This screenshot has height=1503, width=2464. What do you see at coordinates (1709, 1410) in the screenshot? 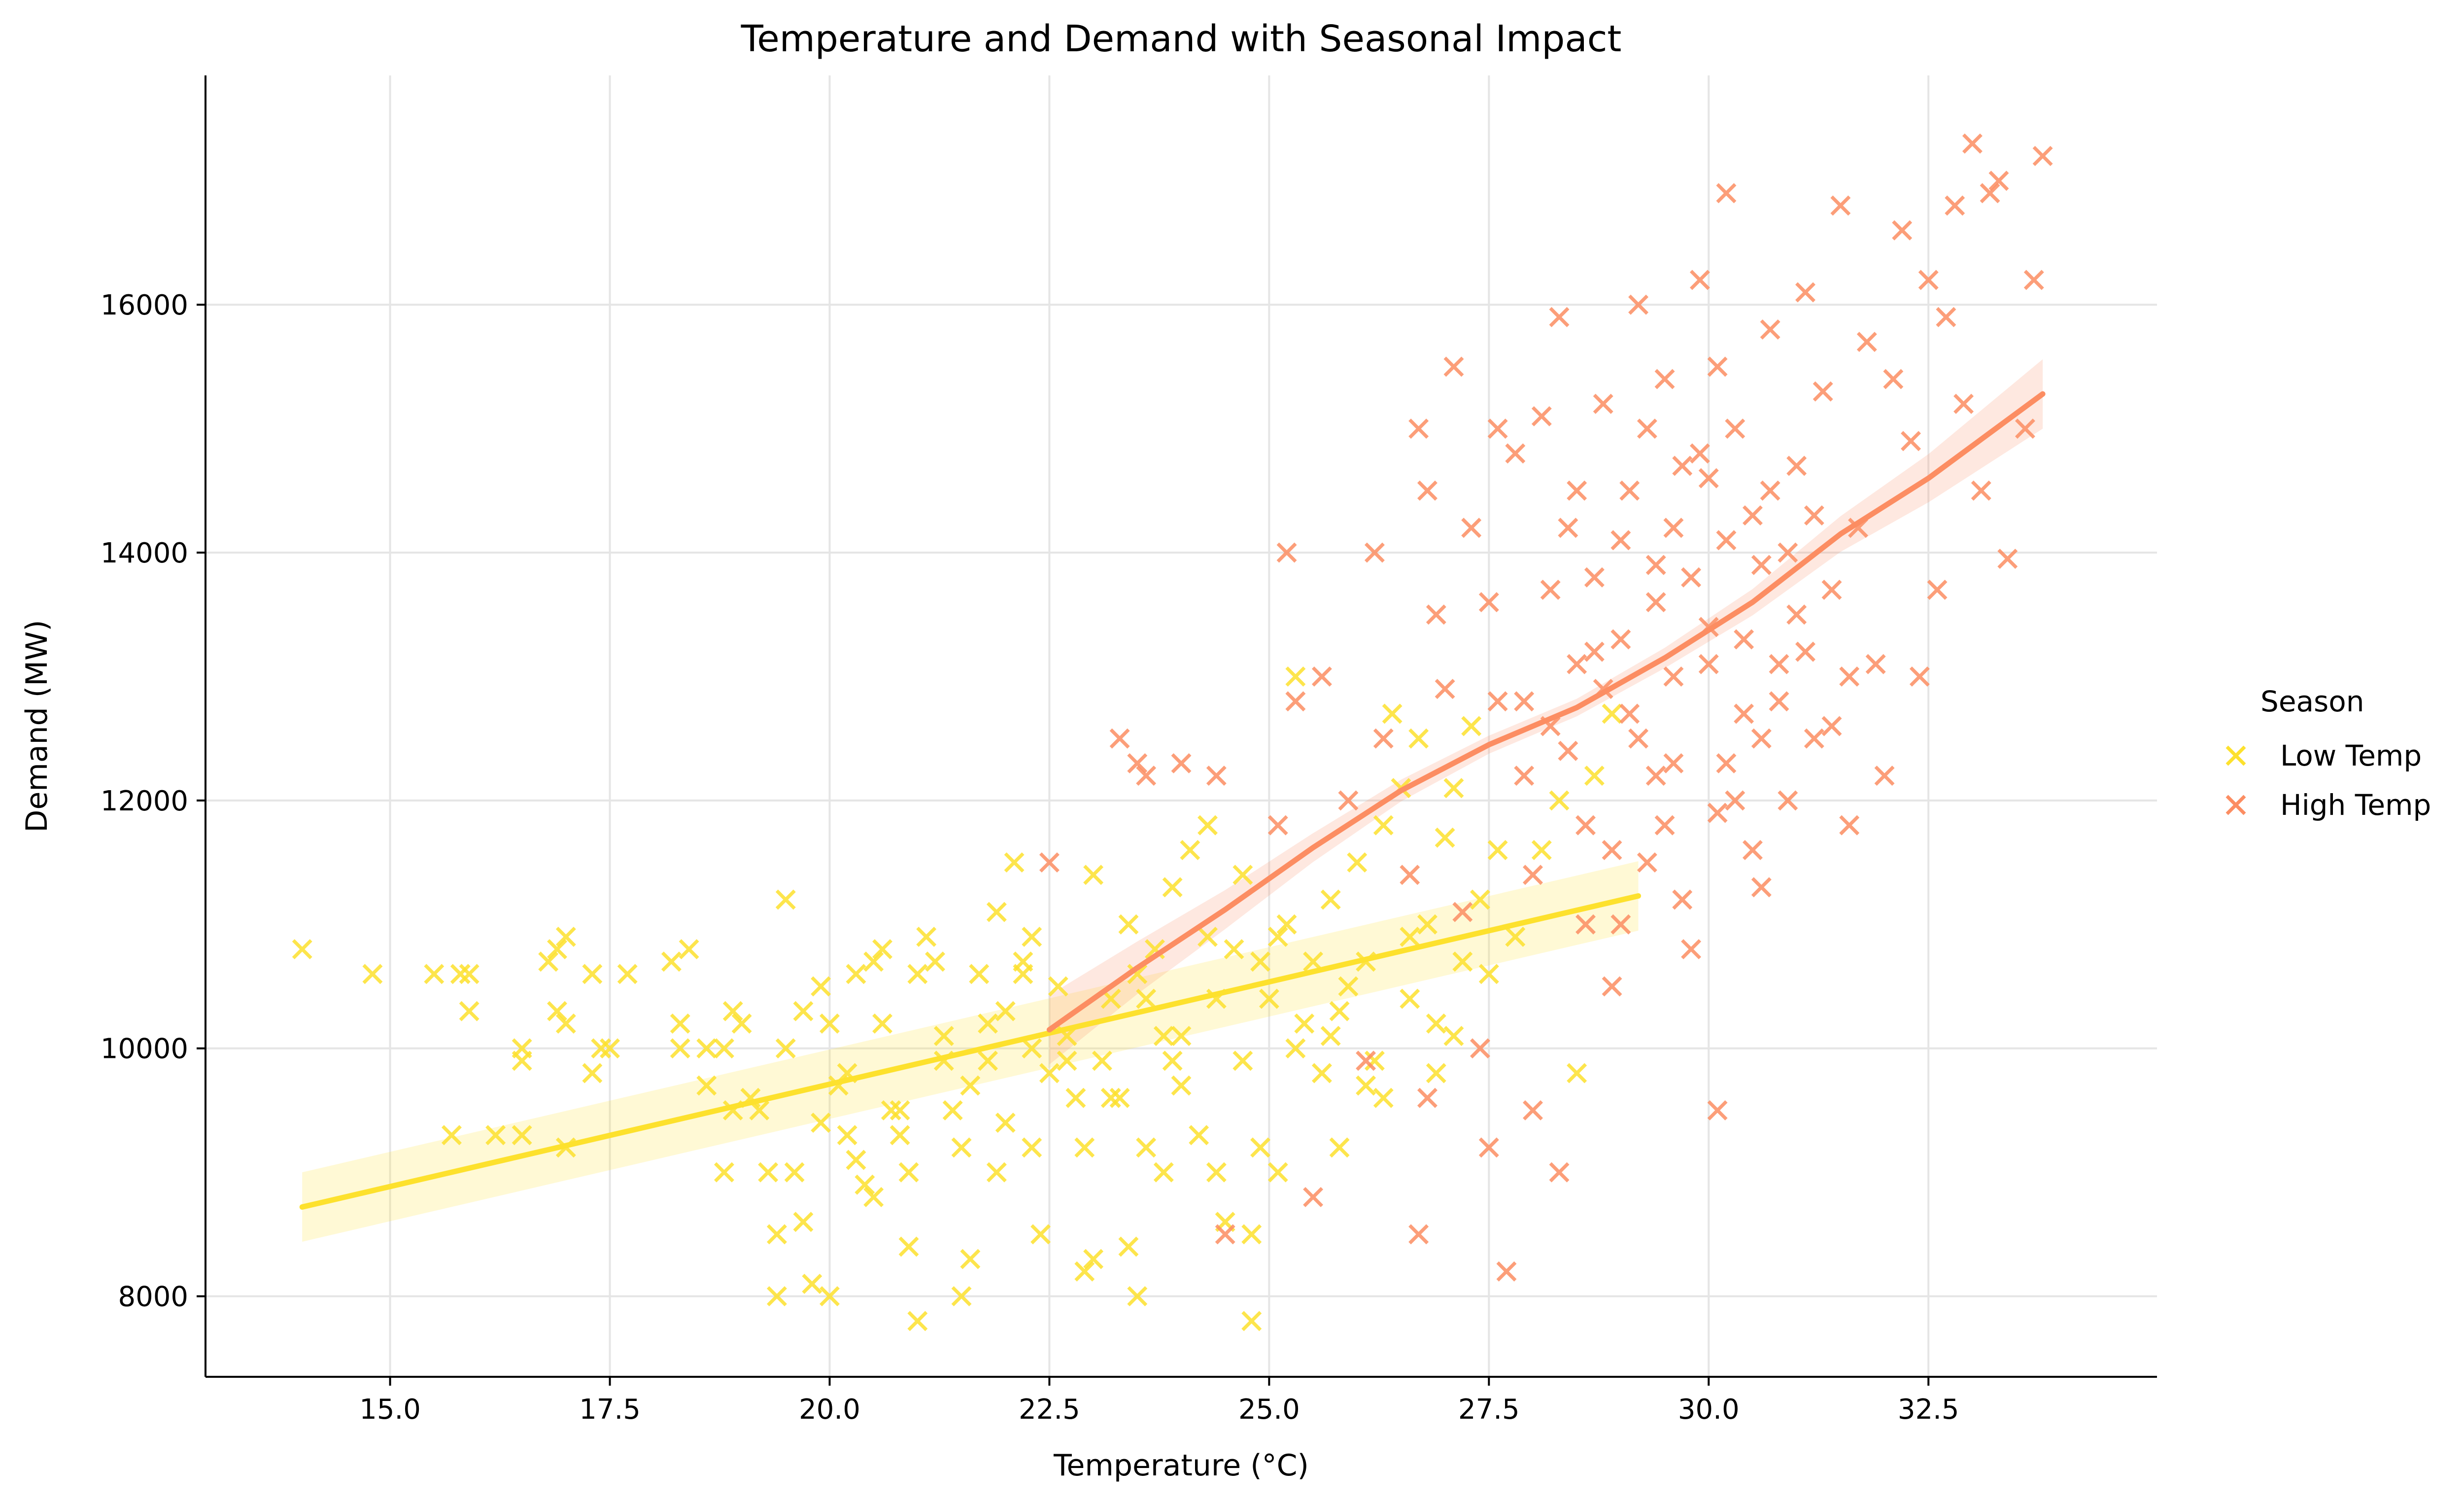
I see `x-tick-label: 30.0` at bounding box center [1709, 1410].